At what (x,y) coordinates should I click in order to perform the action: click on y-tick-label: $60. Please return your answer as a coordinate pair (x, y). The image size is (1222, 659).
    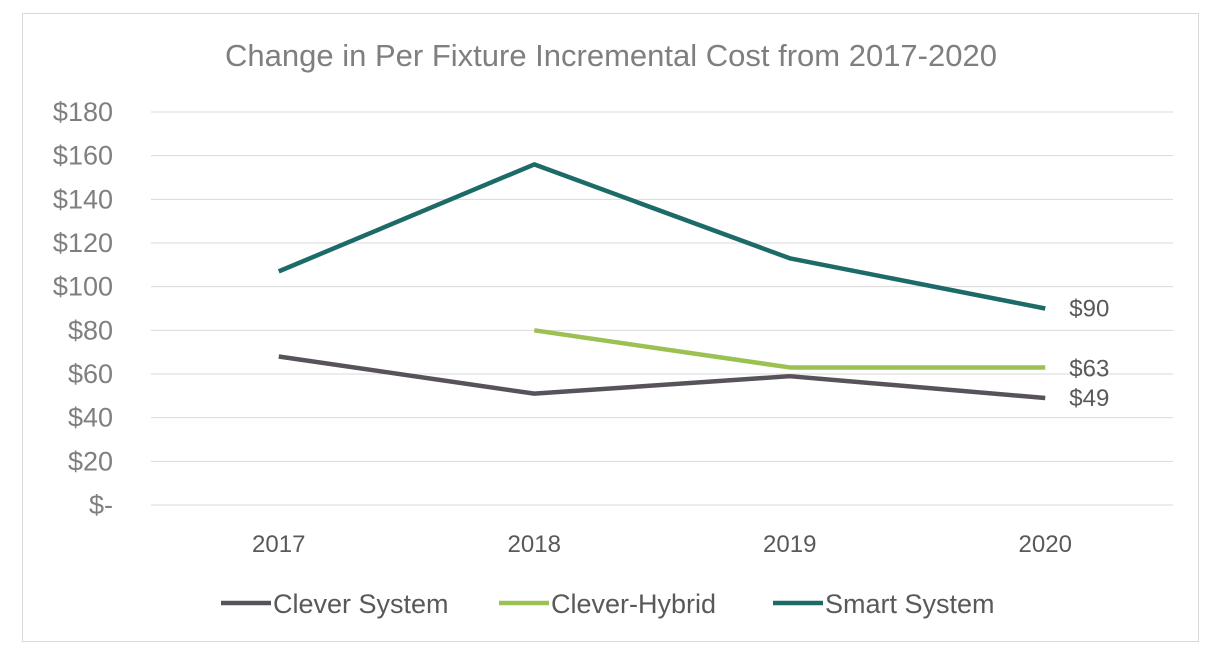
    Looking at the image, I should click on (90, 374).